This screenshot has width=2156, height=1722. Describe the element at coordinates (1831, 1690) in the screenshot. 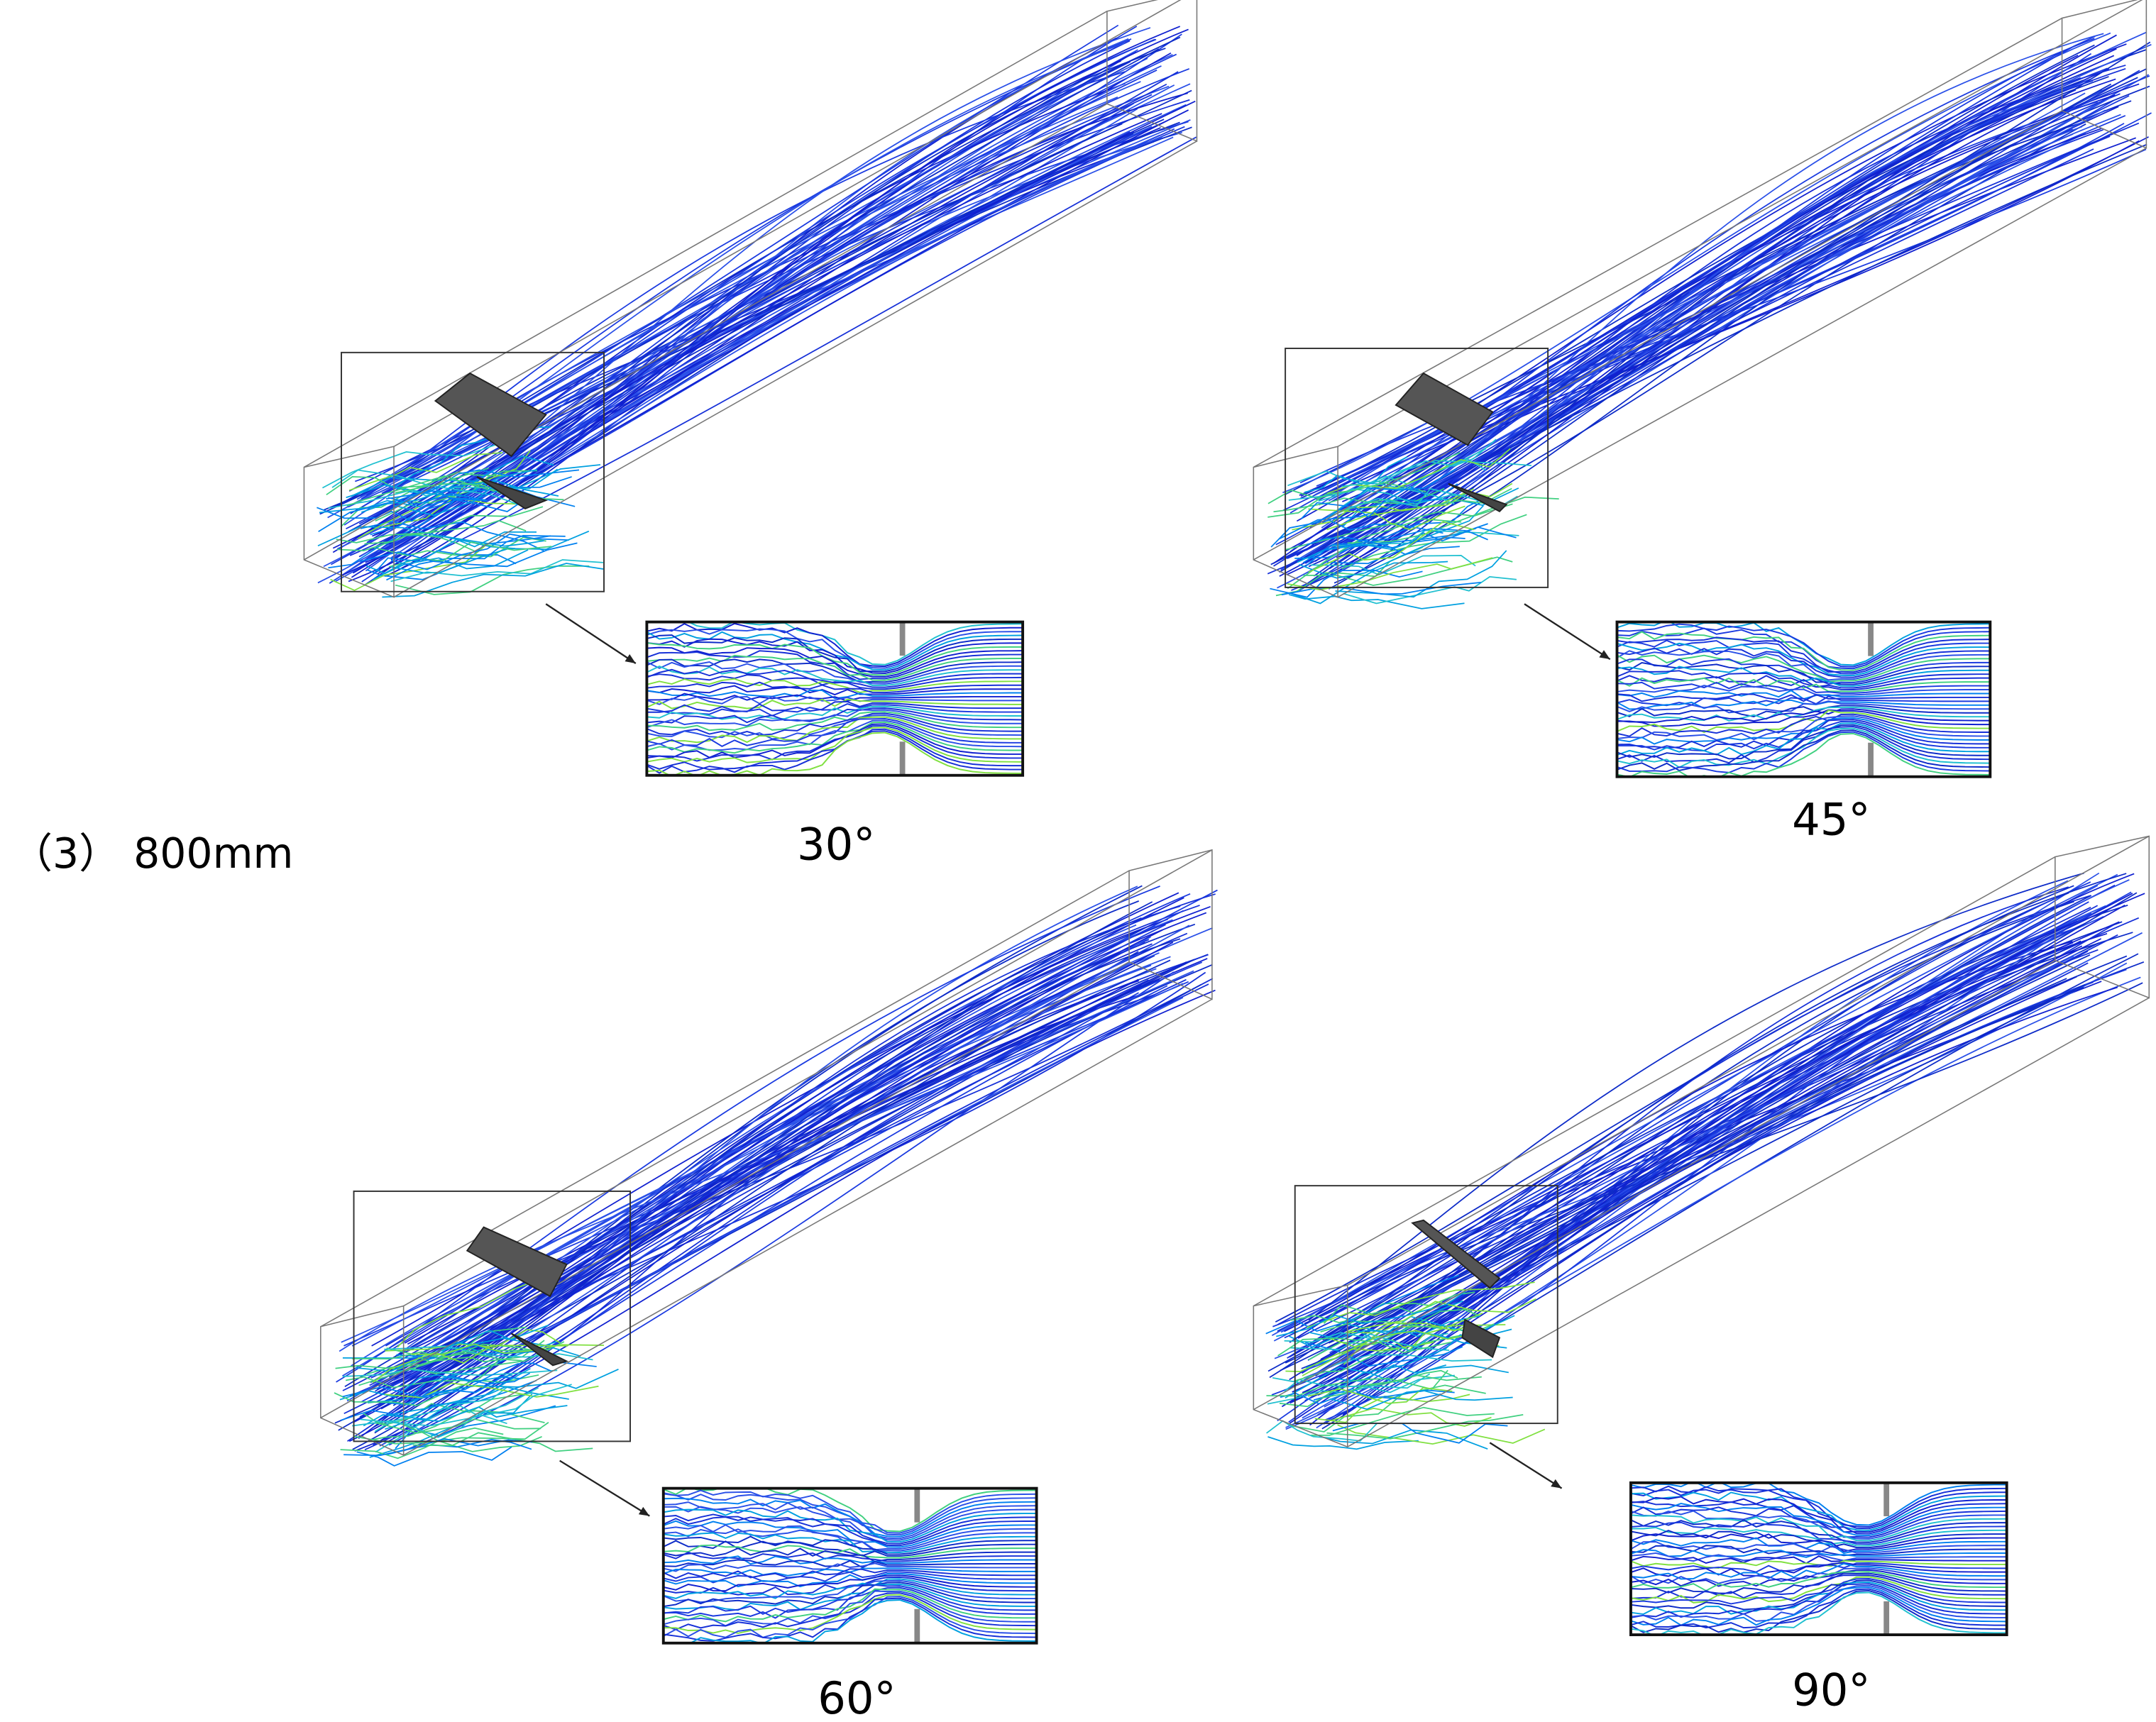

I see `panel-caption: 90°` at that location.